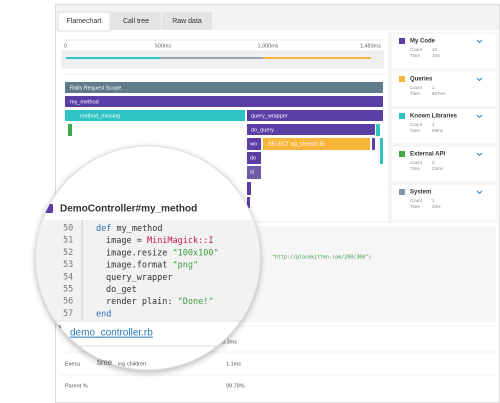  I want to click on time-value: 23ms, so click(438, 168).